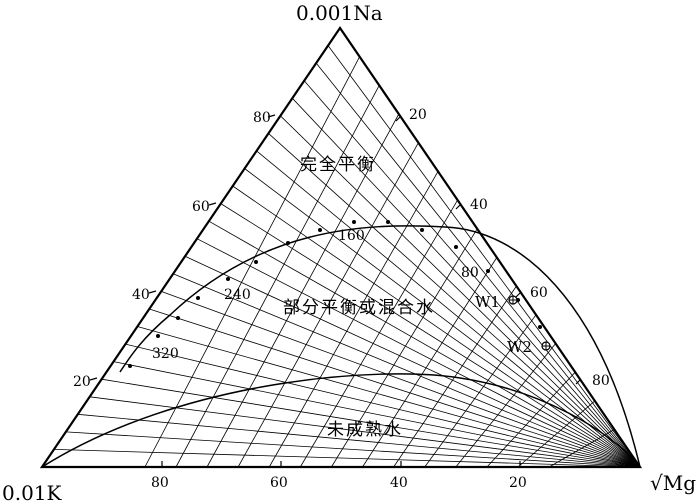 This screenshot has height=502, width=700. Describe the element at coordinates (418, 115) in the screenshot. I see `right-tick-20: 20` at that location.